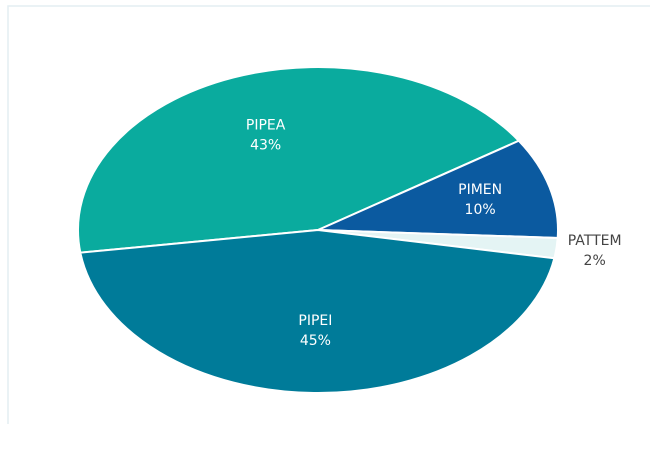 This screenshot has width=656, height=454. What do you see at coordinates (480, 190) in the screenshot?
I see `slice-label: PIMEN` at bounding box center [480, 190].